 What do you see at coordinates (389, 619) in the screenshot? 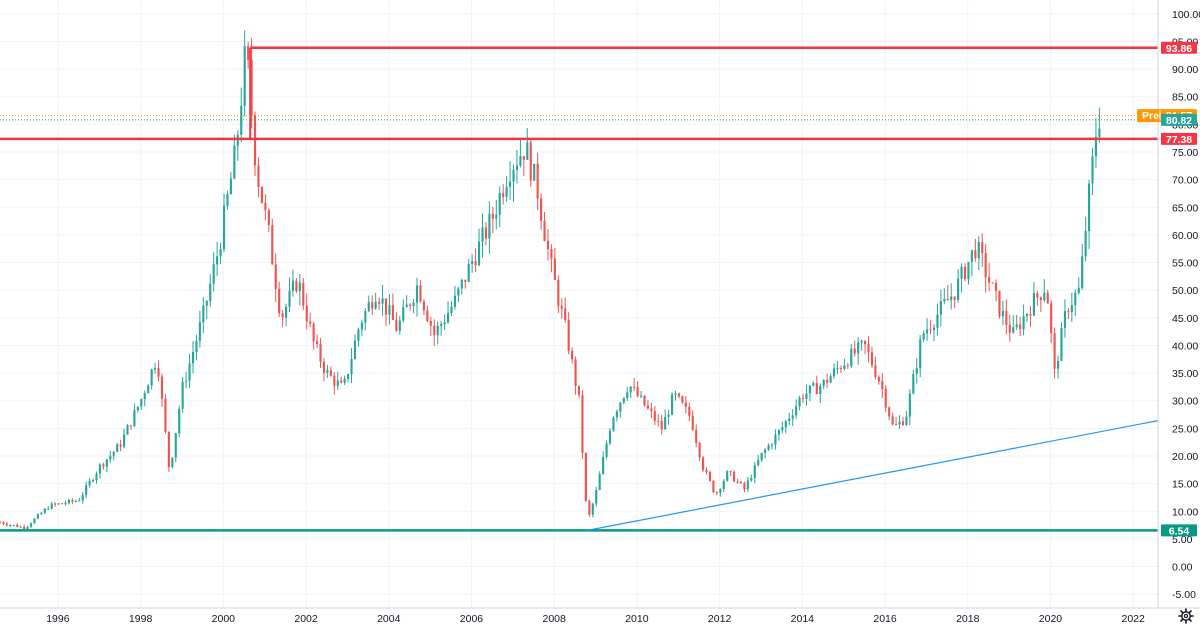
I see `x-tick-label: 2004` at bounding box center [389, 619].